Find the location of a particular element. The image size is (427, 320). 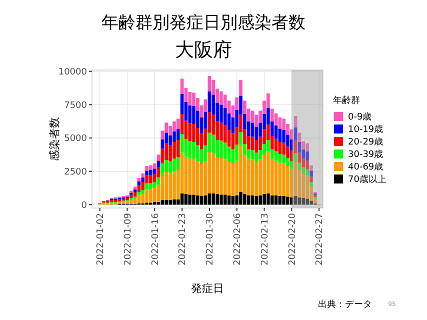

source-note: 出典：データ is located at coordinates (345, 304).